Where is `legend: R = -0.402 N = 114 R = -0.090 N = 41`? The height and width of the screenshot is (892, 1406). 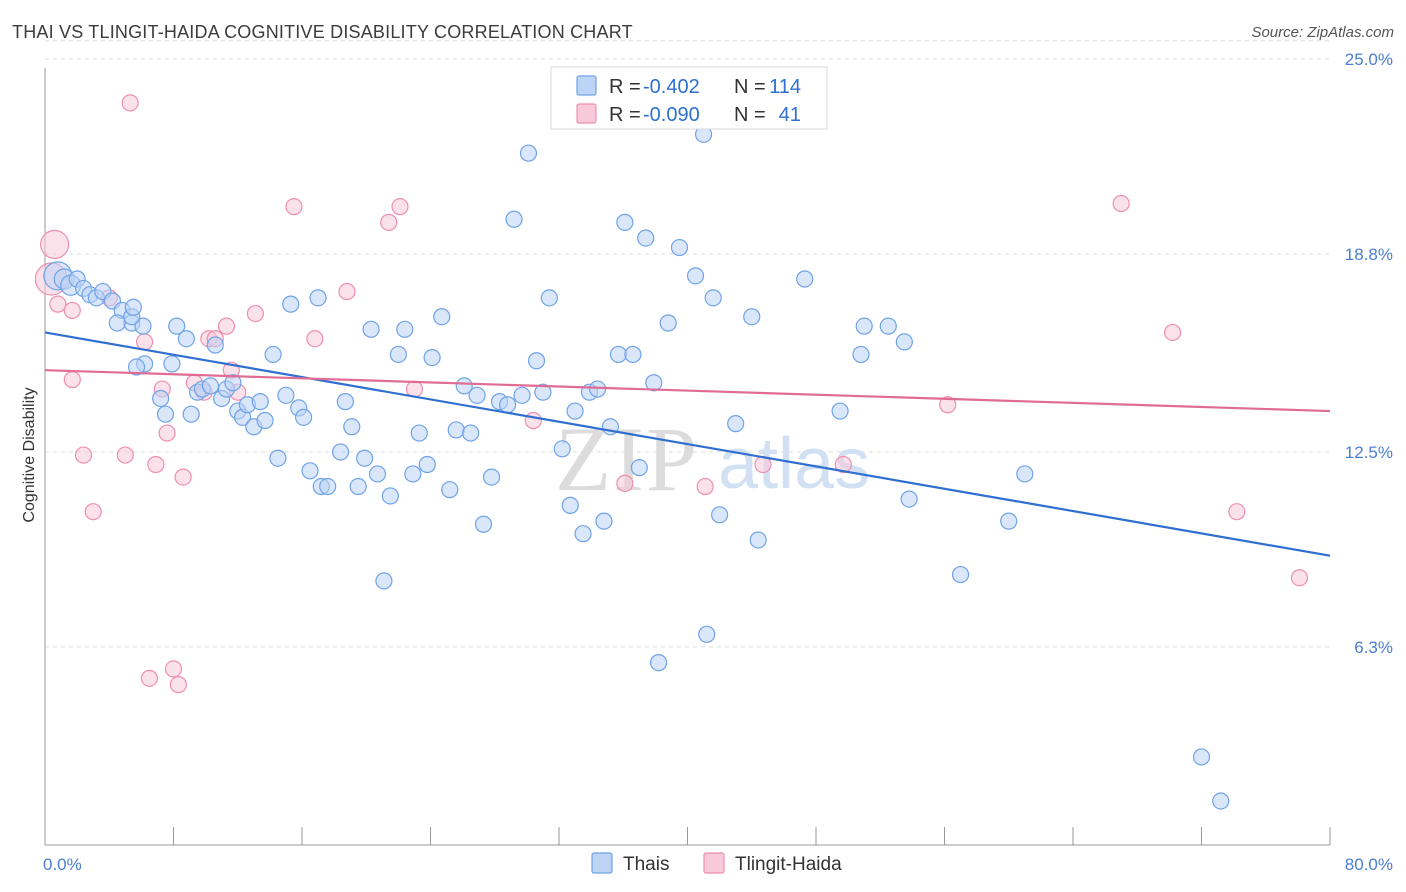
legend: R = -0.402 N = 114 R = -0.090 N = 41 is located at coordinates (689, 98).